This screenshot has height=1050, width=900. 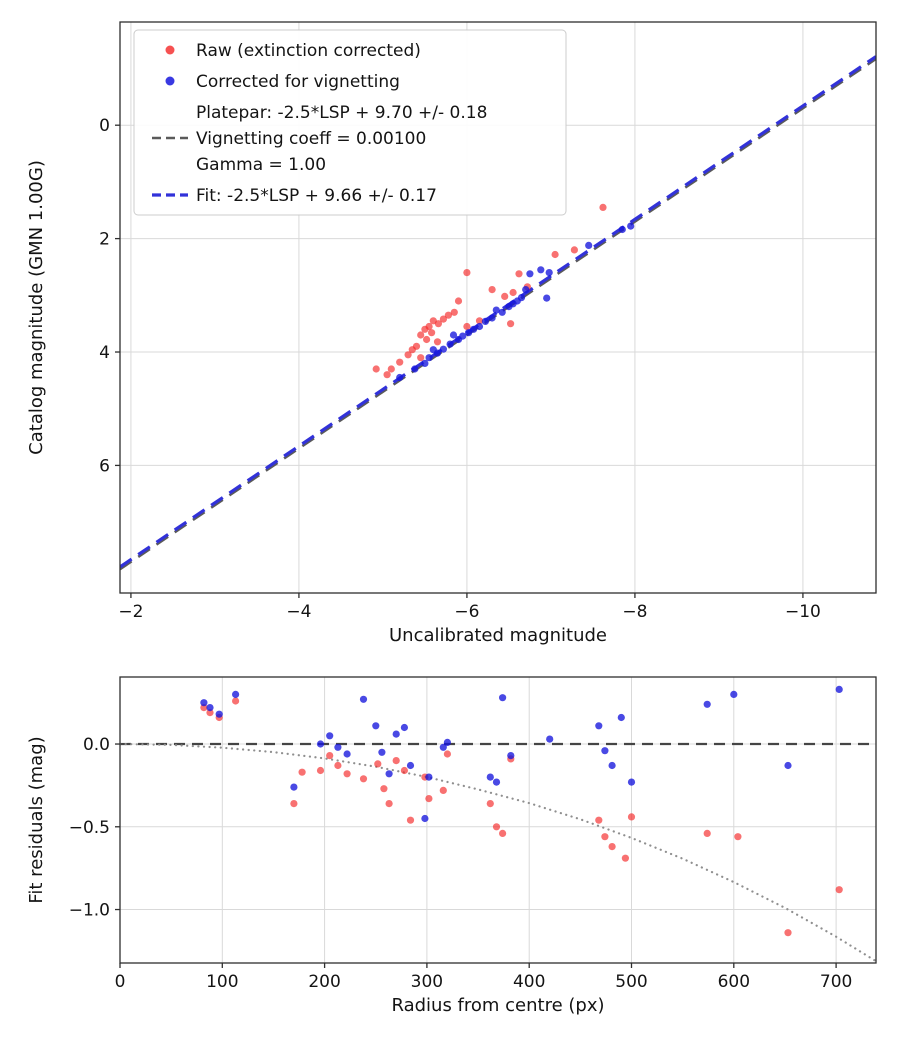 I want to click on x-axis-label: Uncalibrated magnitude, so click(x=498, y=635).